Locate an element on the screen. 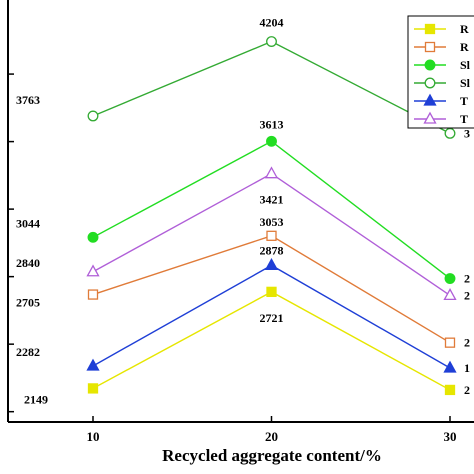 The height and width of the screenshot is (474, 474). data-label: 2149 is located at coordinates (36, 399).